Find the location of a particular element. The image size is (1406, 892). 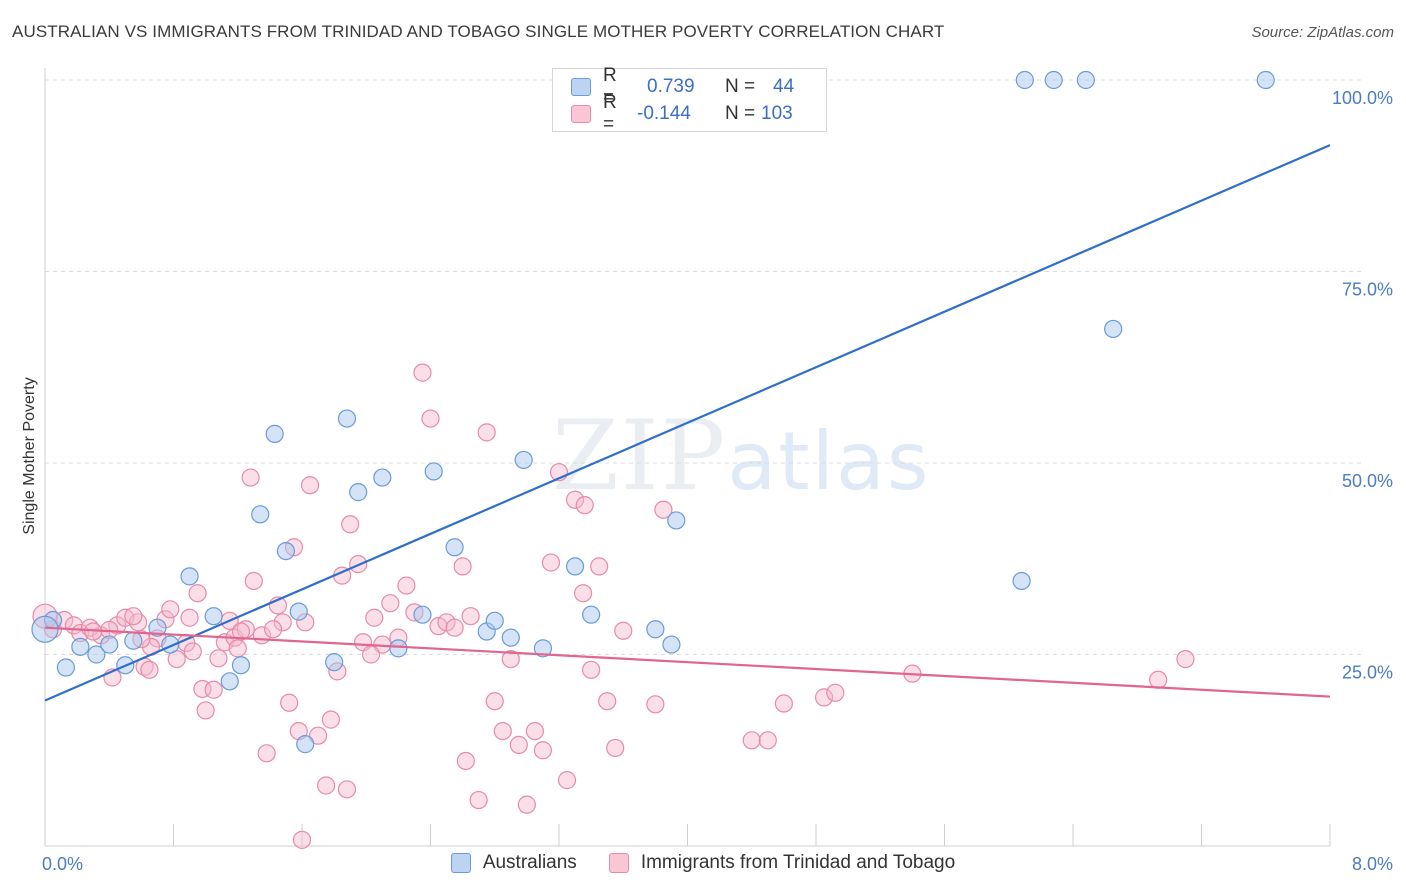

correlation-legend: R = 0.739 N = 44 R = -0.144 N = 103 is located at coordinates (689, 100).